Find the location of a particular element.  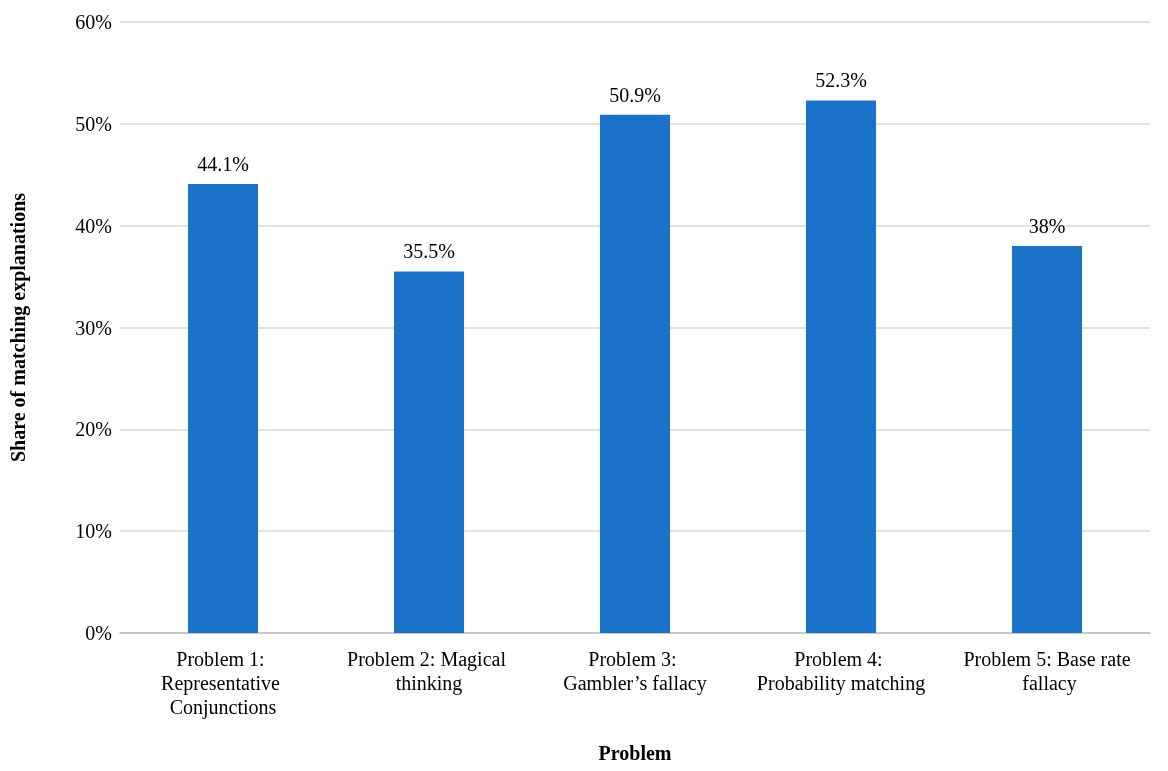

y-axis-title: Share of matching explanations is located at coordinates (18, 327).